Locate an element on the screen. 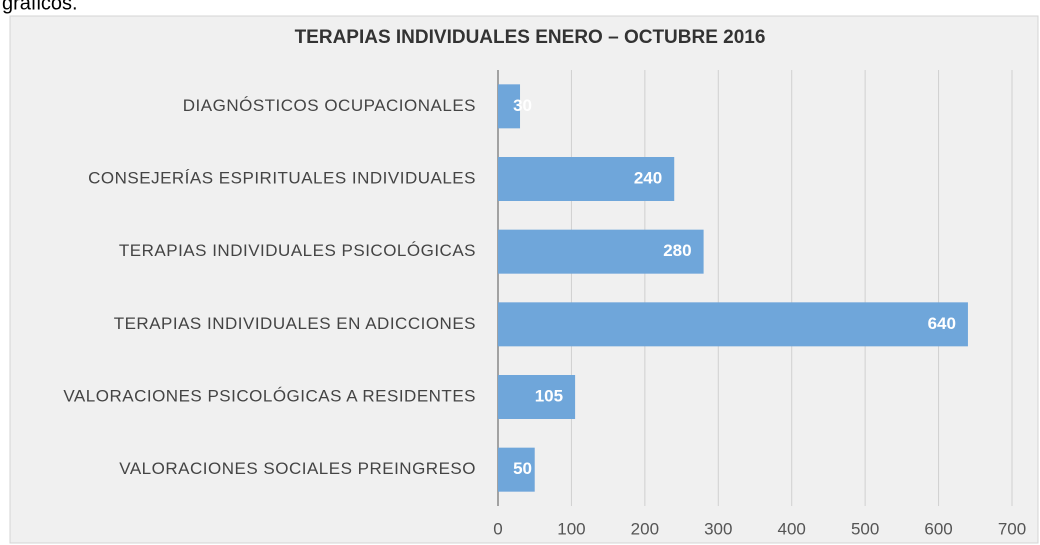  value-label: 640 is located at coordinates (942, 323).